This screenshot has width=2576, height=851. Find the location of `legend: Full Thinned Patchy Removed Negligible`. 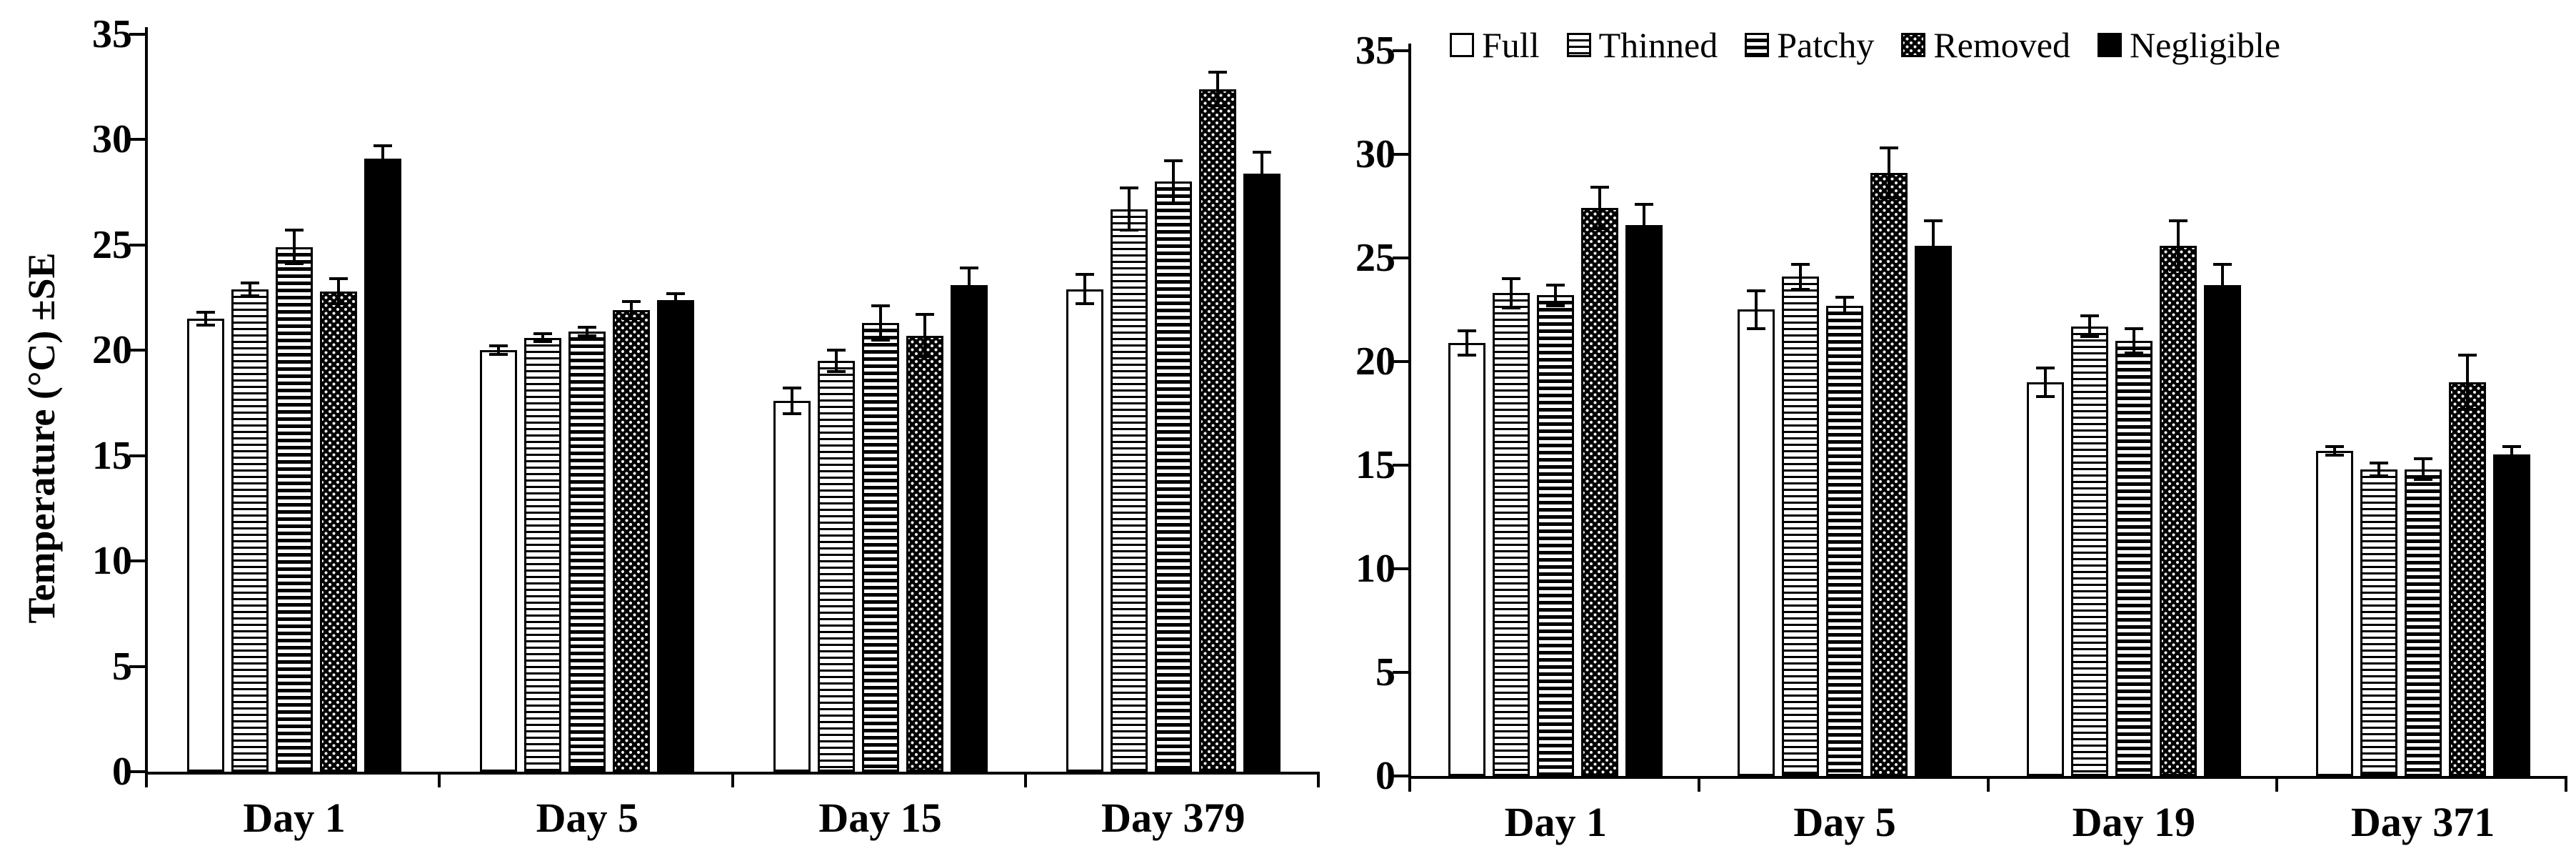

legend: Full Thinned Patchy Removed Negligible is located at coordinates (1865, 45).